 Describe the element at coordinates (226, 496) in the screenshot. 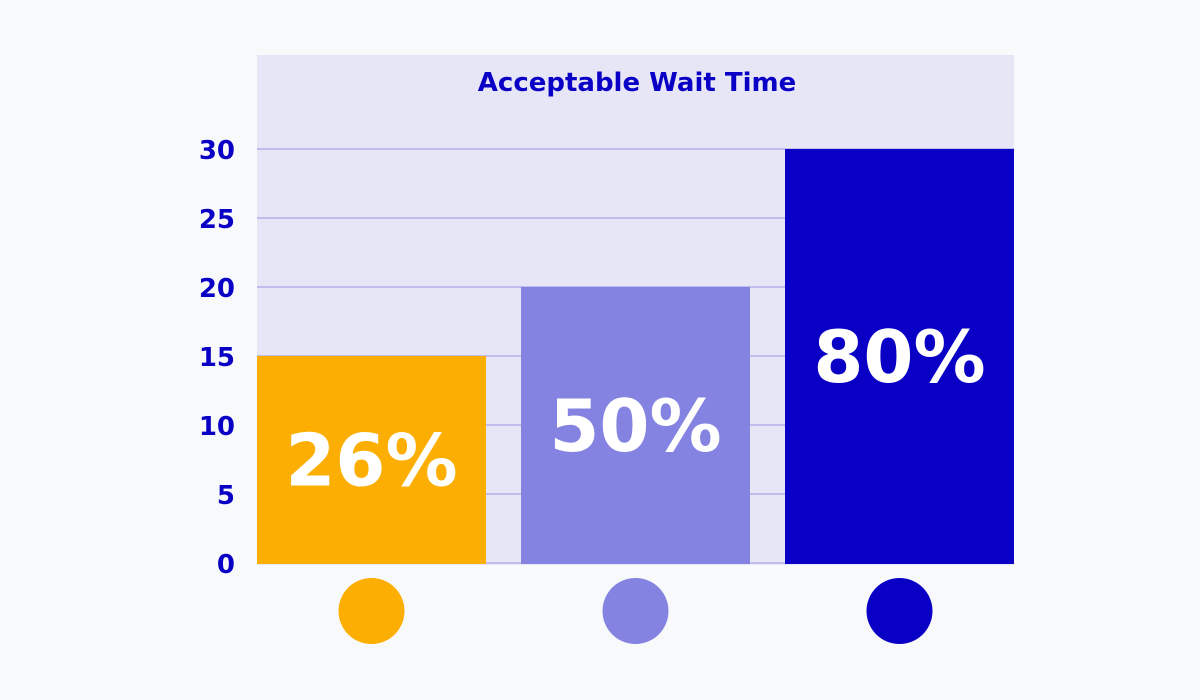

I see `y-tick-label: 5` at that location.